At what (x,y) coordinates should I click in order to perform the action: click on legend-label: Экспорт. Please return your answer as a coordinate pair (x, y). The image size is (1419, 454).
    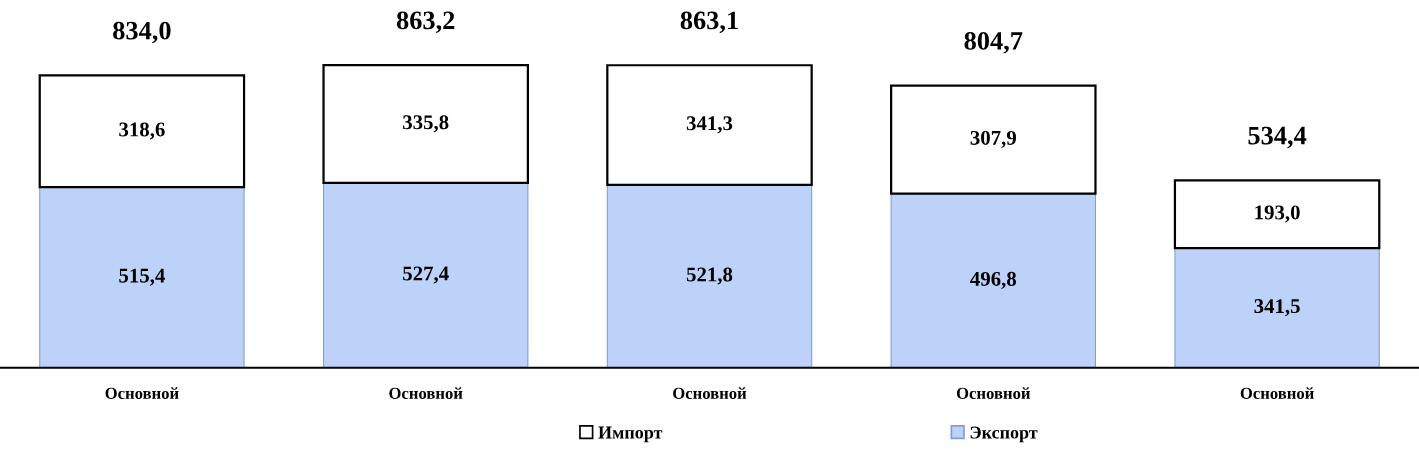
    Looking at the image, I should click on (1004, 434).